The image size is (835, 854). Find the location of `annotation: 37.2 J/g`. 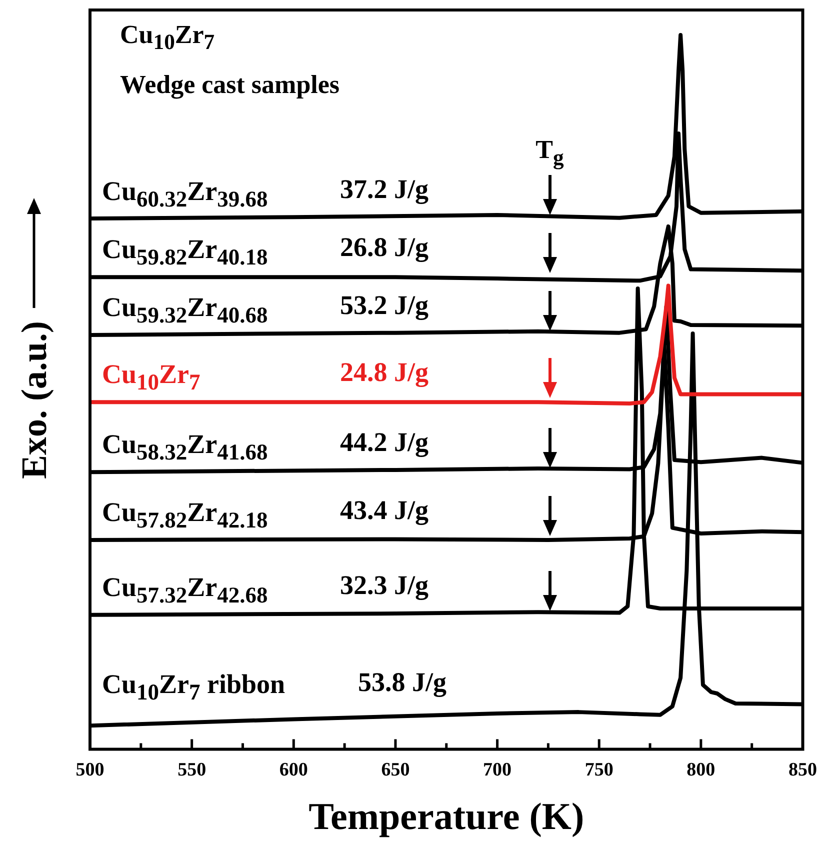

annotation: 37.2 J/g is located at coordinates (384, 189).